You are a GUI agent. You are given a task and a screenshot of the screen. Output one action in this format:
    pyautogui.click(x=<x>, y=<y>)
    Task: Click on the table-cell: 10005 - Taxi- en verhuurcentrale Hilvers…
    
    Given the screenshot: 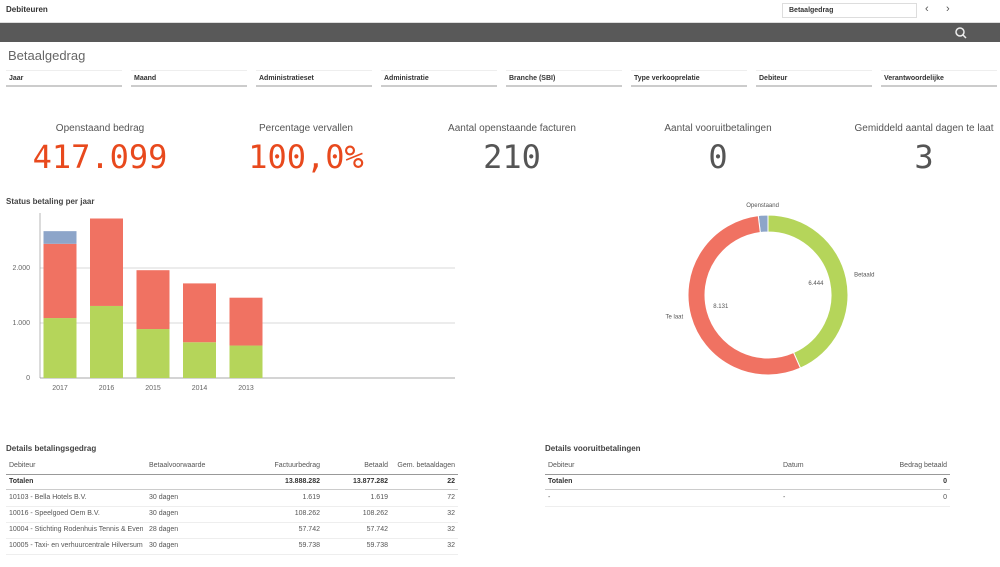 What is the action you would take?
    pyautogui.click(x=76, y=545)
    